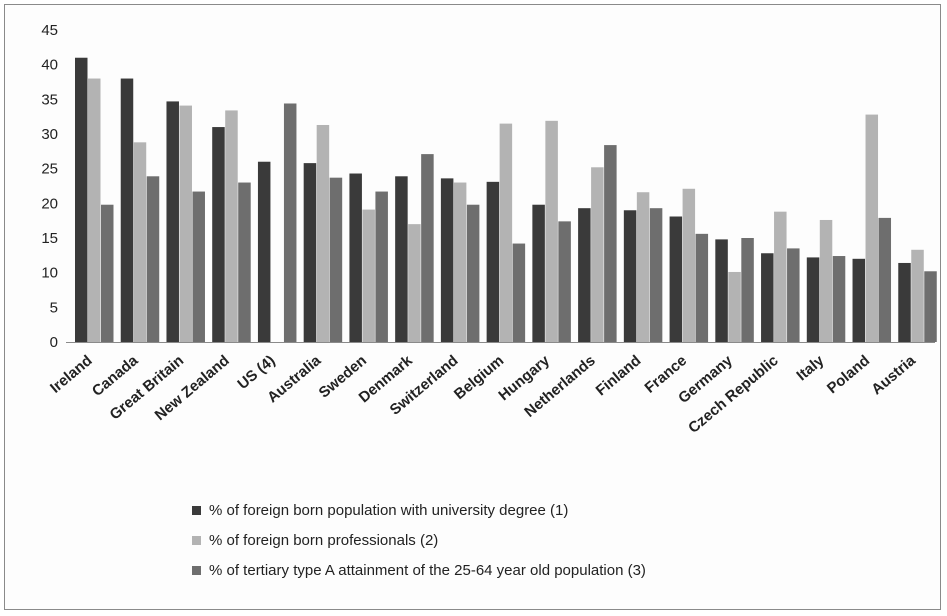 This screenshot has width=947, height=616. Describe the element at coordinates (49, 134) in the screenshot. I see `y-tick-label: 30` at that location.